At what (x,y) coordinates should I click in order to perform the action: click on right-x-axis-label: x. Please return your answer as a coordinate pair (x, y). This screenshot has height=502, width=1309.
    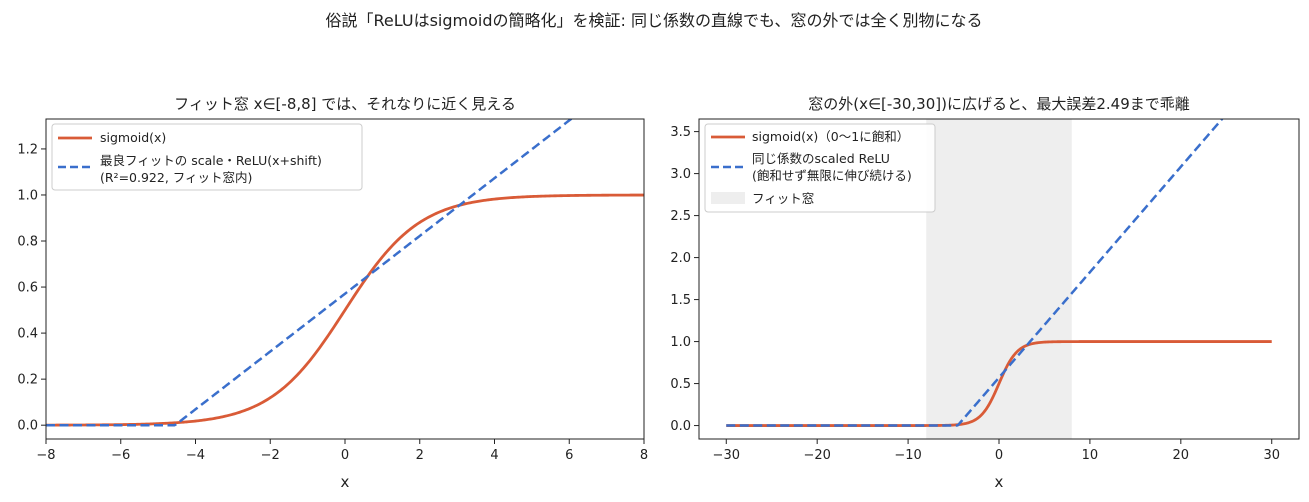
    Looking at the image, I should click on (999, 482).